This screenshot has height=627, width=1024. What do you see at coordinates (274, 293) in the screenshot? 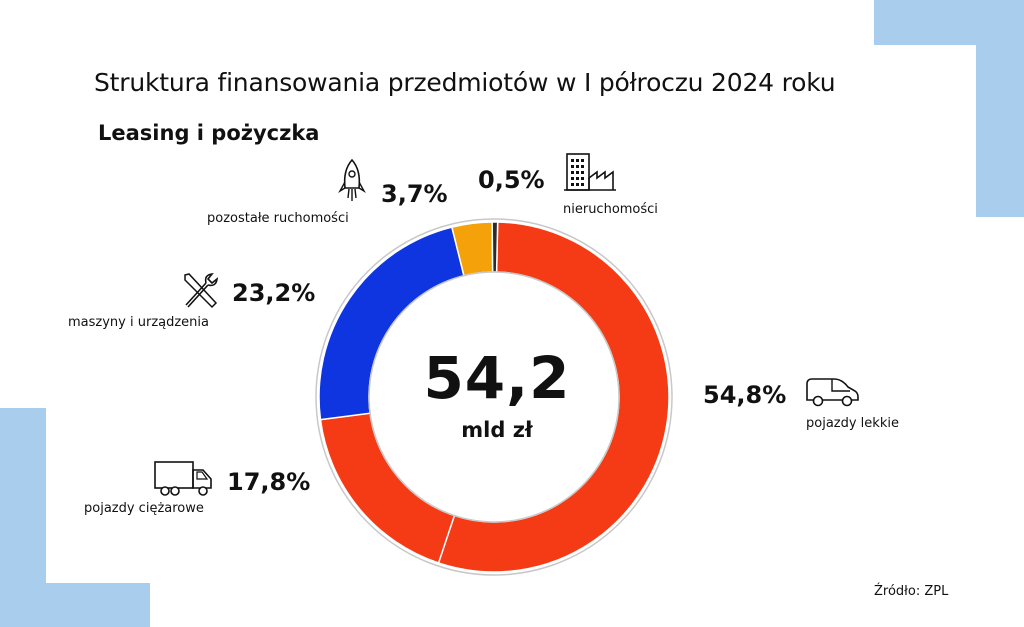
I see `value-label-maszyny-i-urzadzenia: 23,2%` at bounding box center [274, 293].